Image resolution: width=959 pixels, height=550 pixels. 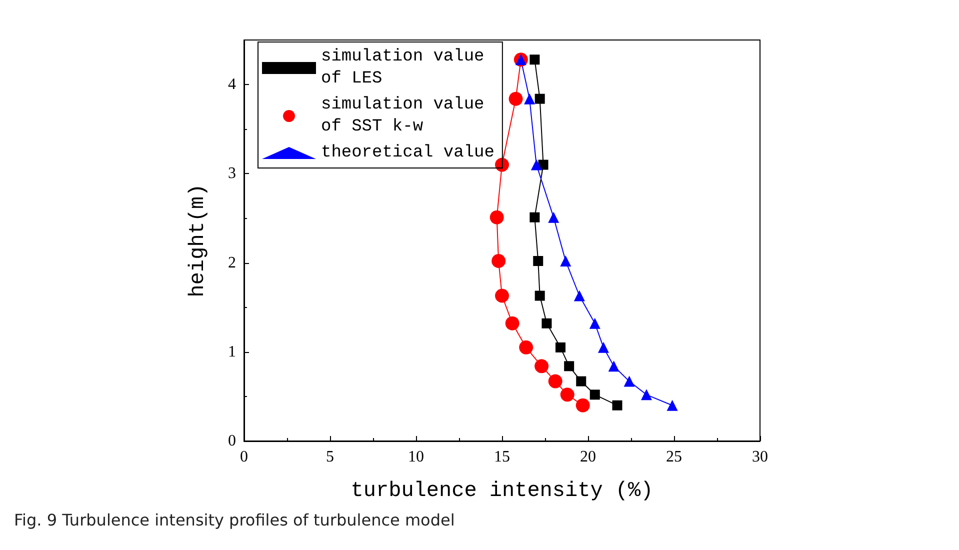 I want to click on x-tick-label: 20, so click(x=588, y=457).